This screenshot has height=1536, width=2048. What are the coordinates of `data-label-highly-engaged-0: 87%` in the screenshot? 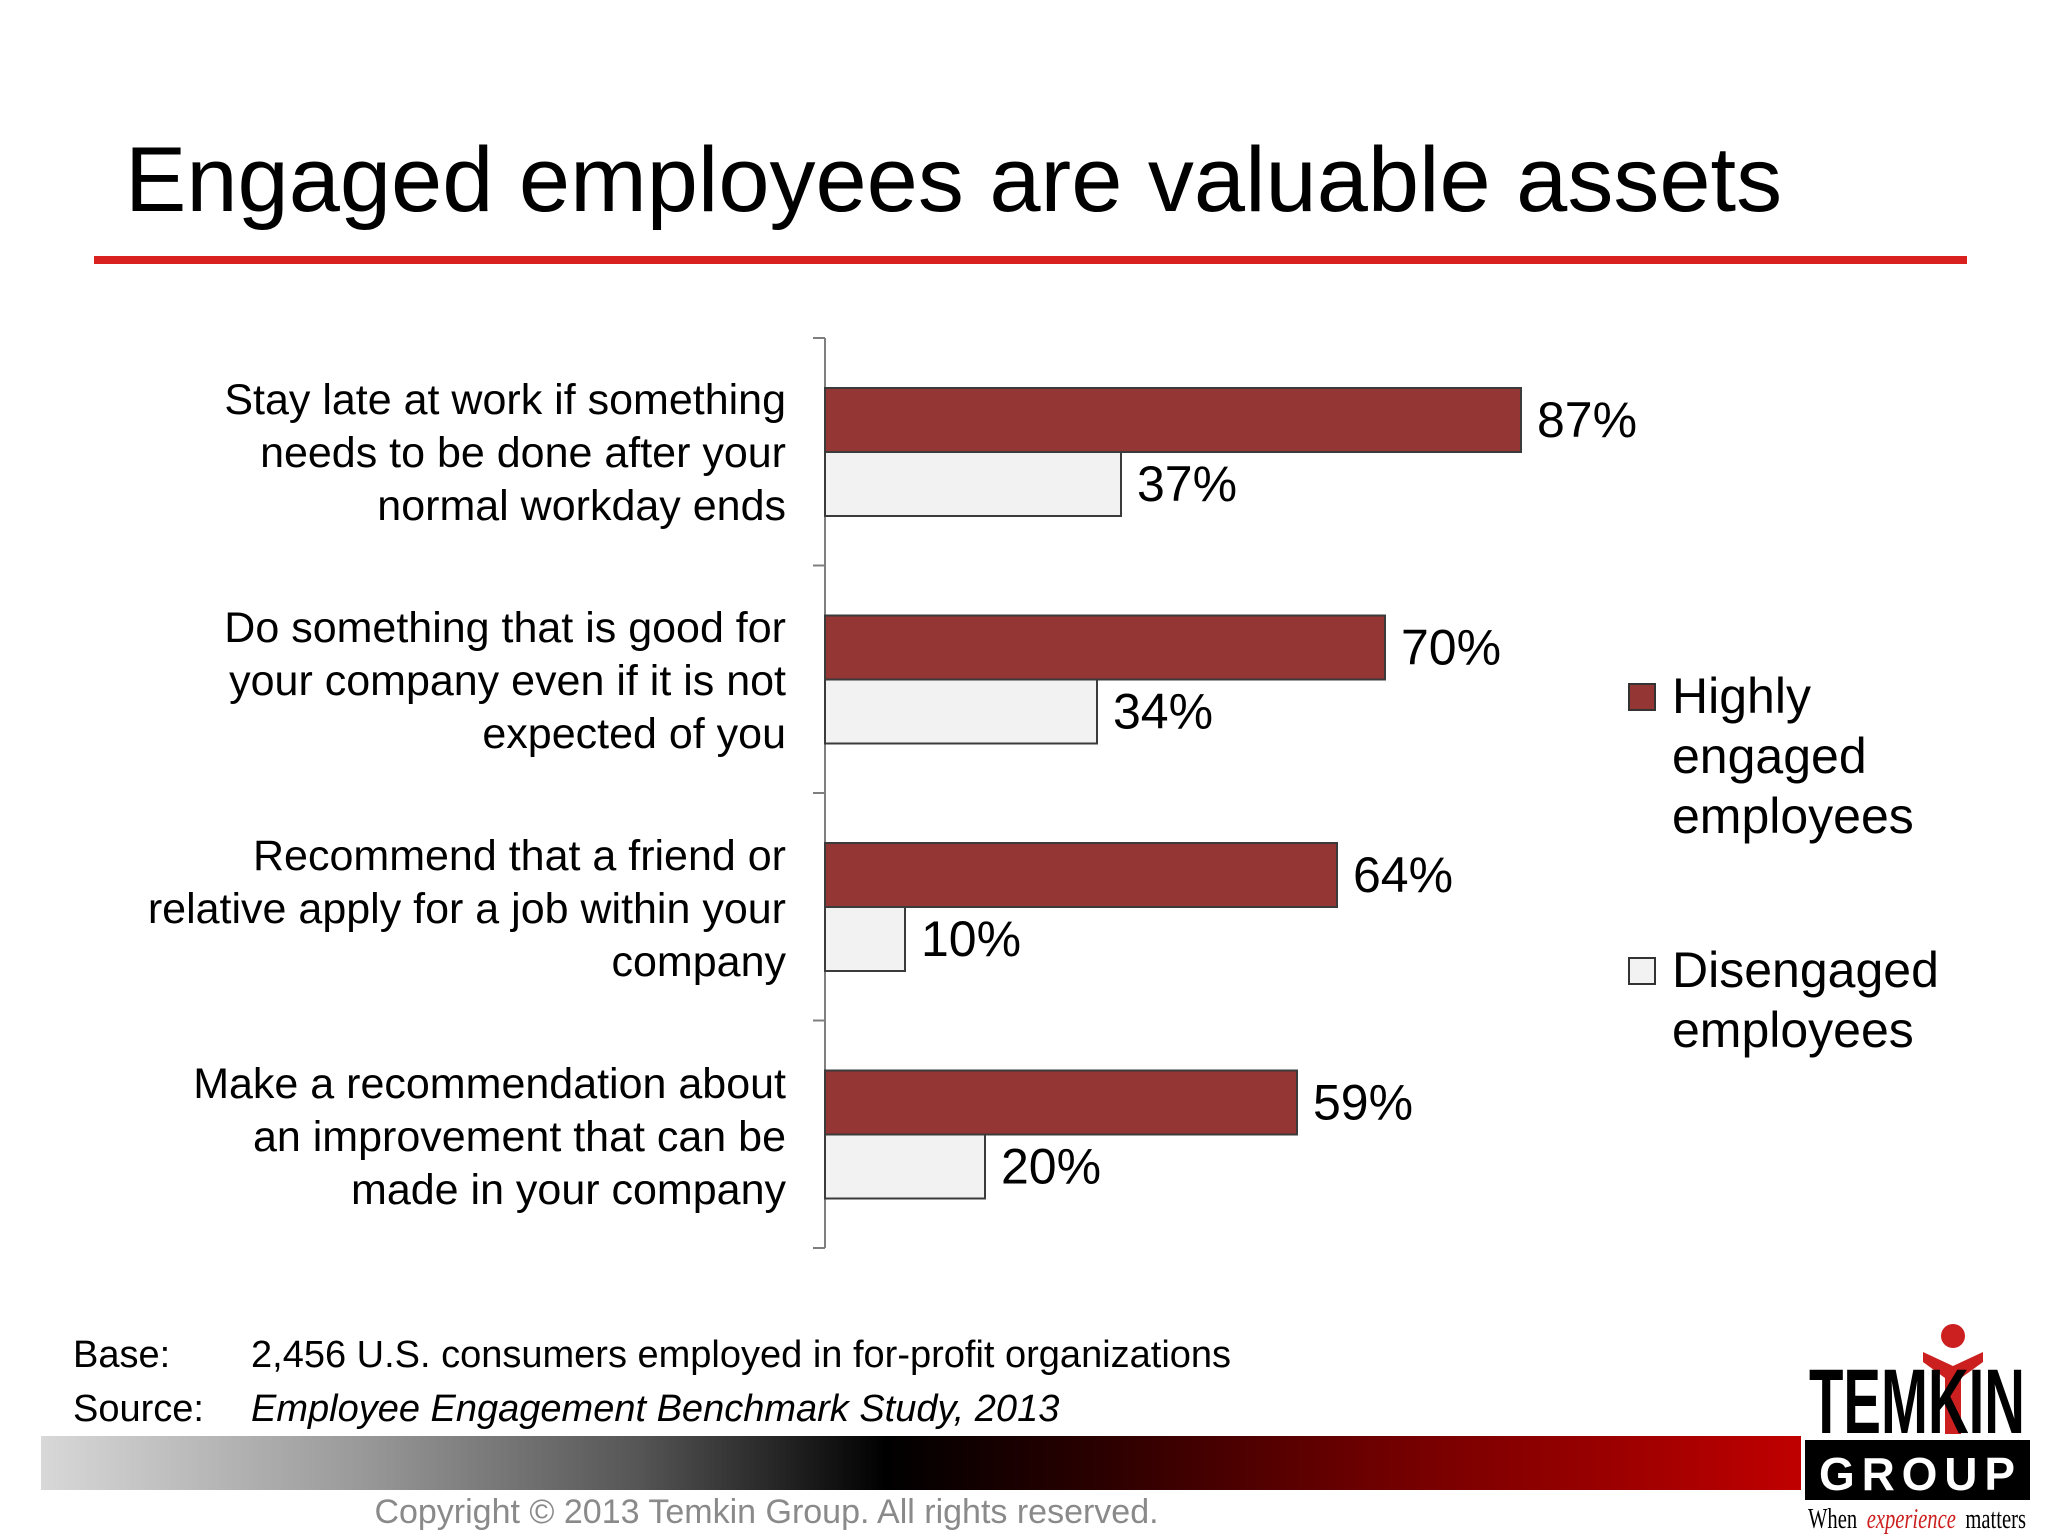 It's located at (1587, 420).